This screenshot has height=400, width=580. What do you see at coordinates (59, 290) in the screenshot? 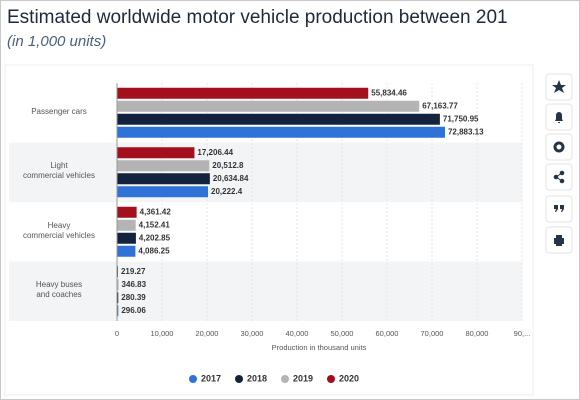
I see `y-tick-label: Heavy buses and coaches` at bounding box center [59, 290].